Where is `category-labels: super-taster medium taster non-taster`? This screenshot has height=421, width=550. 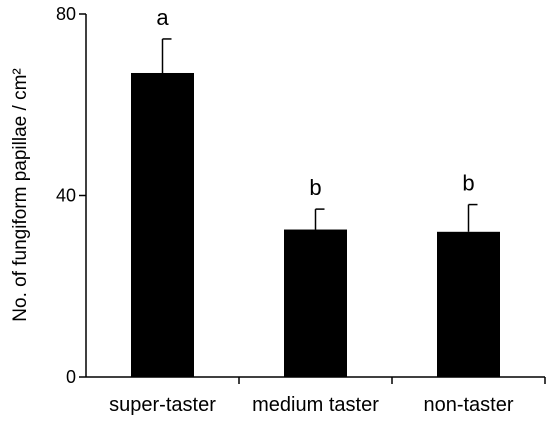 category-labels: super-taster medium taster non-taster is located at coordinates (311, 405).